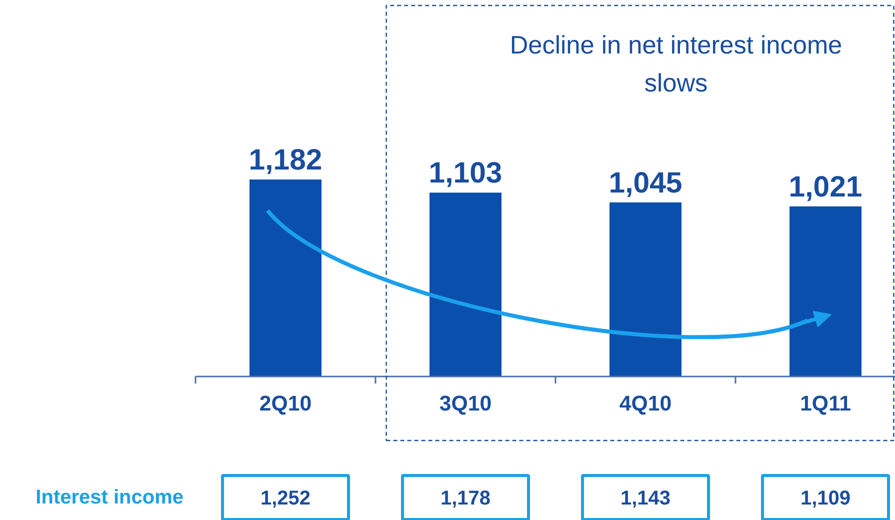  Describe the element at coordinates (645, 499) in the screenshot. I see `text: 1,143` at that location.